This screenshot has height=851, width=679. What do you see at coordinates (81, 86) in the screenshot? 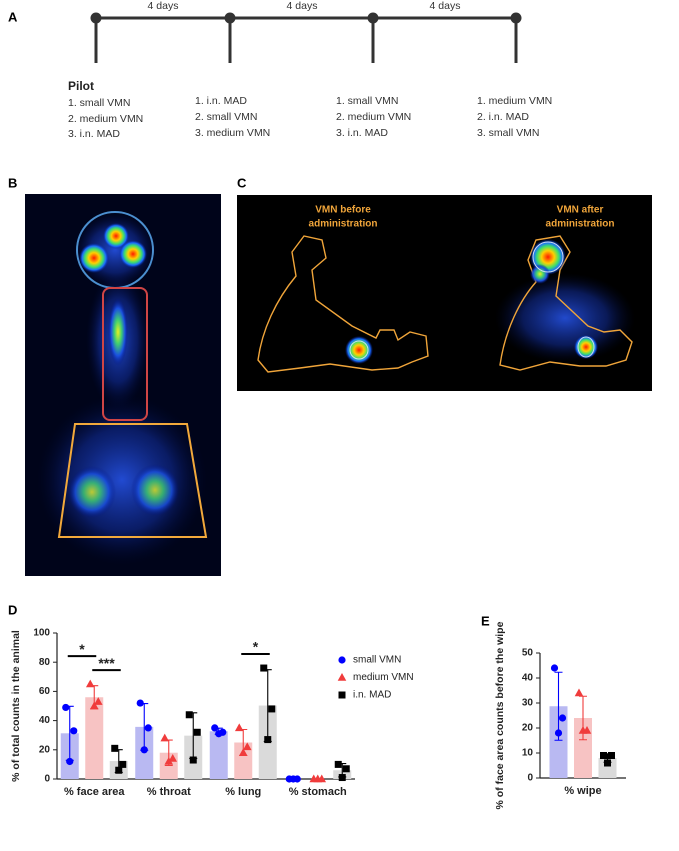
I see `session-title: Pilot` at bounding box center [81, 86].